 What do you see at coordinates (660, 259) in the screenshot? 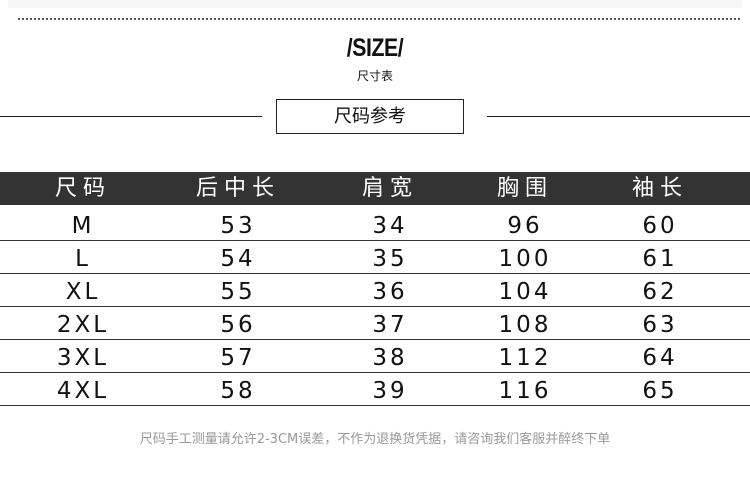
I see `table-cell: 61` at bounding box center [660, 259].